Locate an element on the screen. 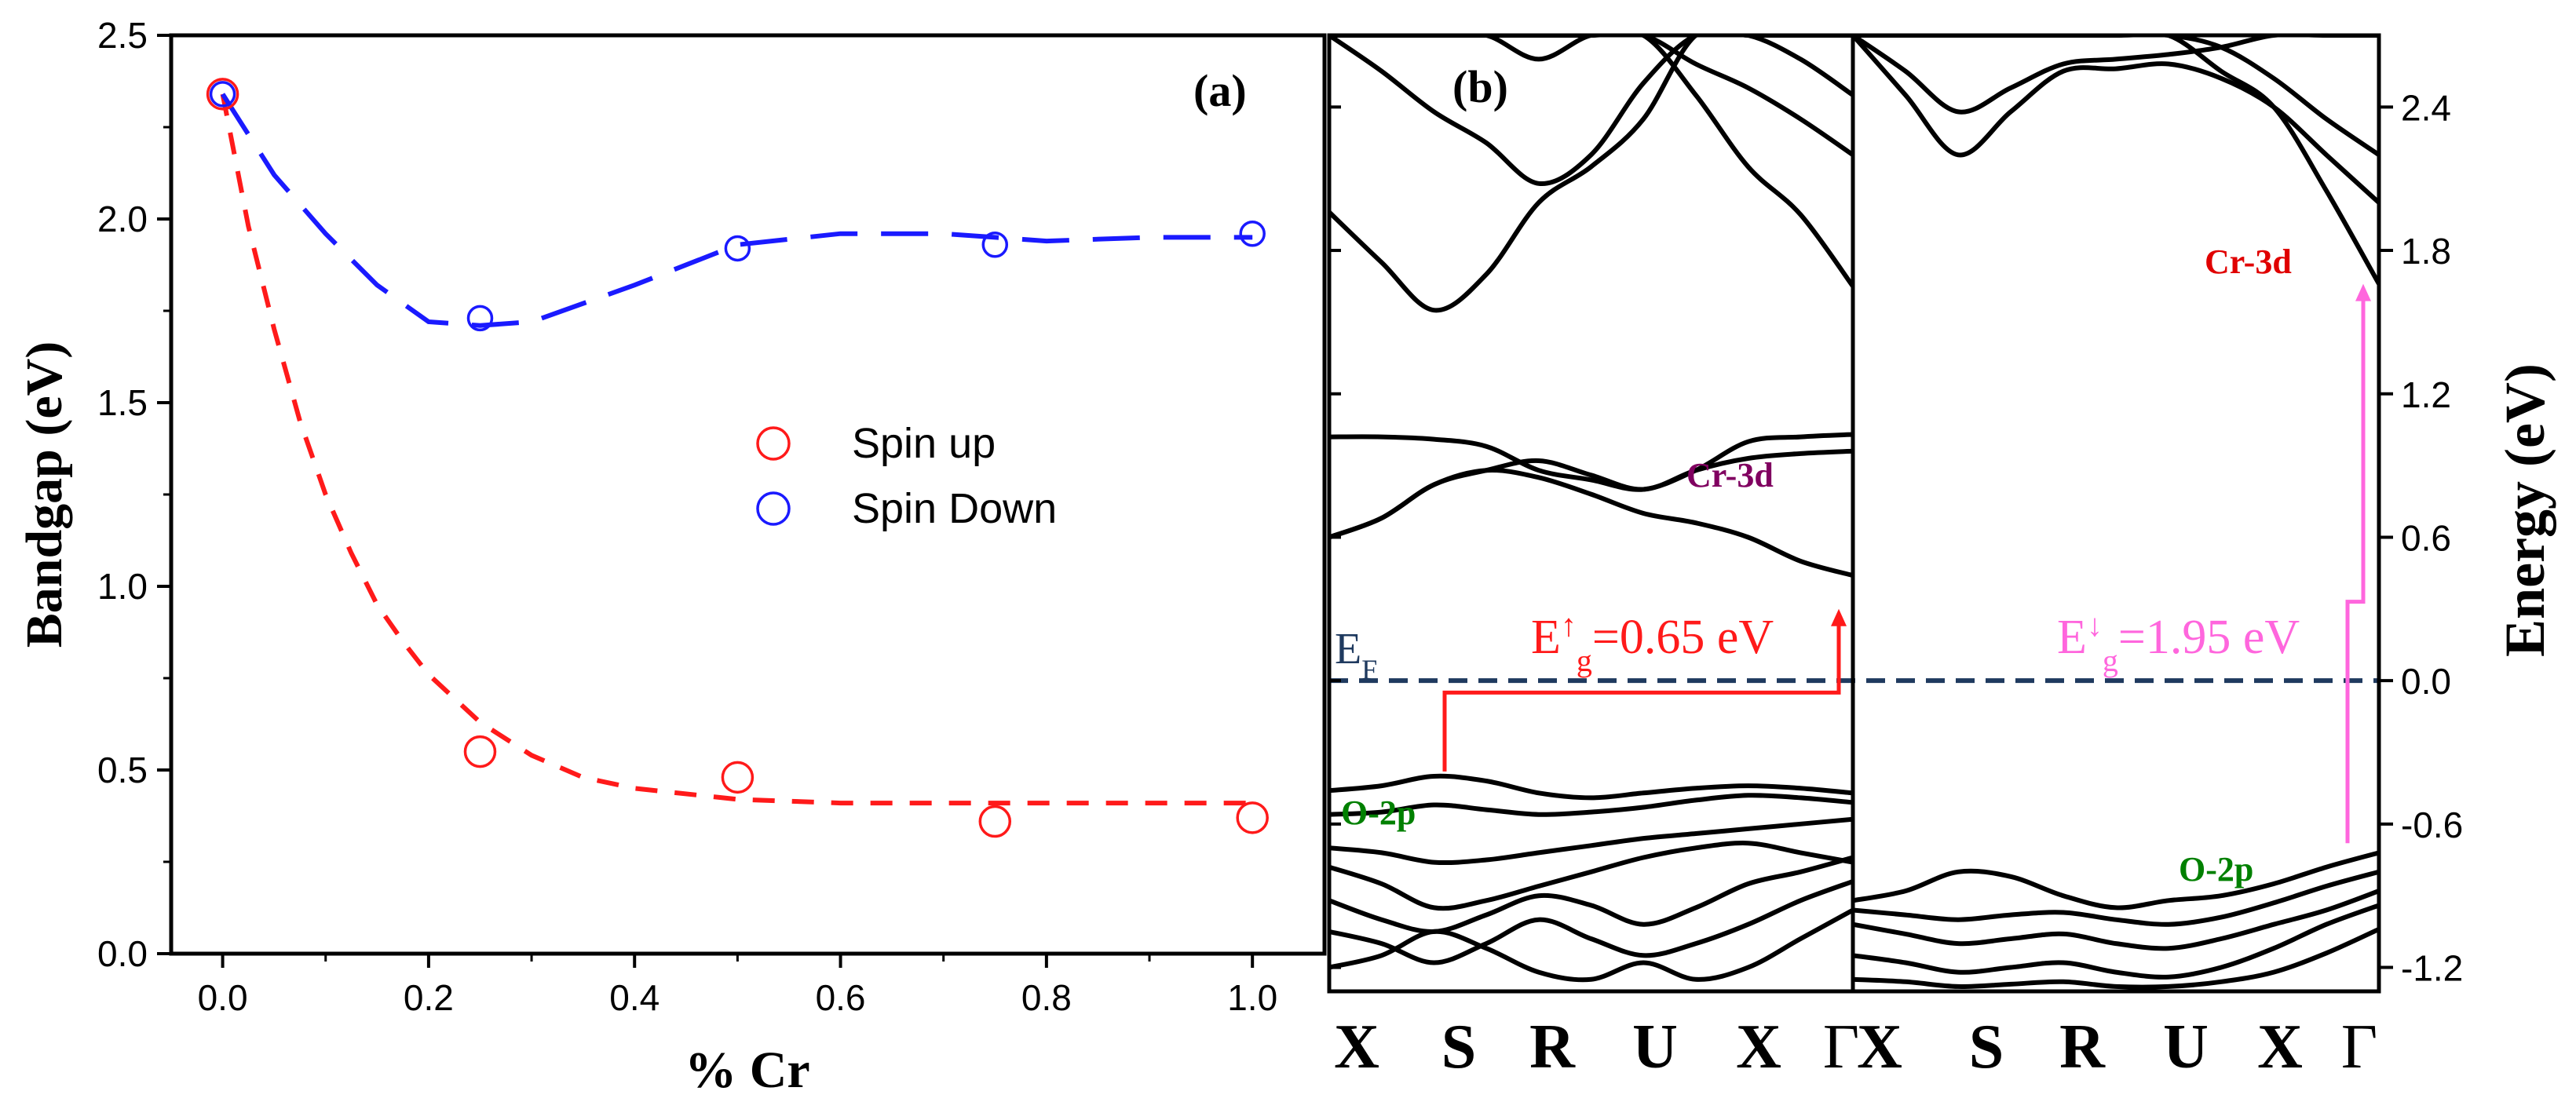 The width and height of the screenshot is (2576, 1113). spin-up-cr-3d-label: Cr-3d is located at coordinates (1730, 475).